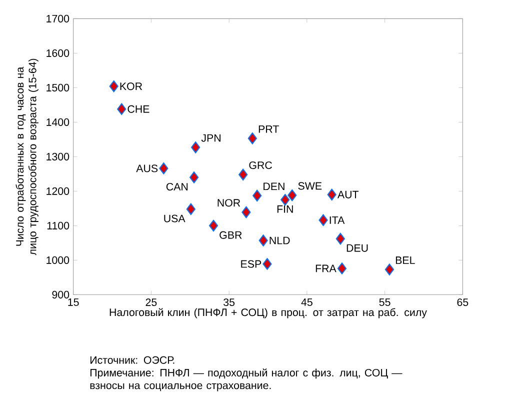 The height and width of the screenshot is (408, 506). What do you see at coordinates (58, 156) in the screenshot?
I see `y-tick-label: 1300` at bounding box center [58, 156].